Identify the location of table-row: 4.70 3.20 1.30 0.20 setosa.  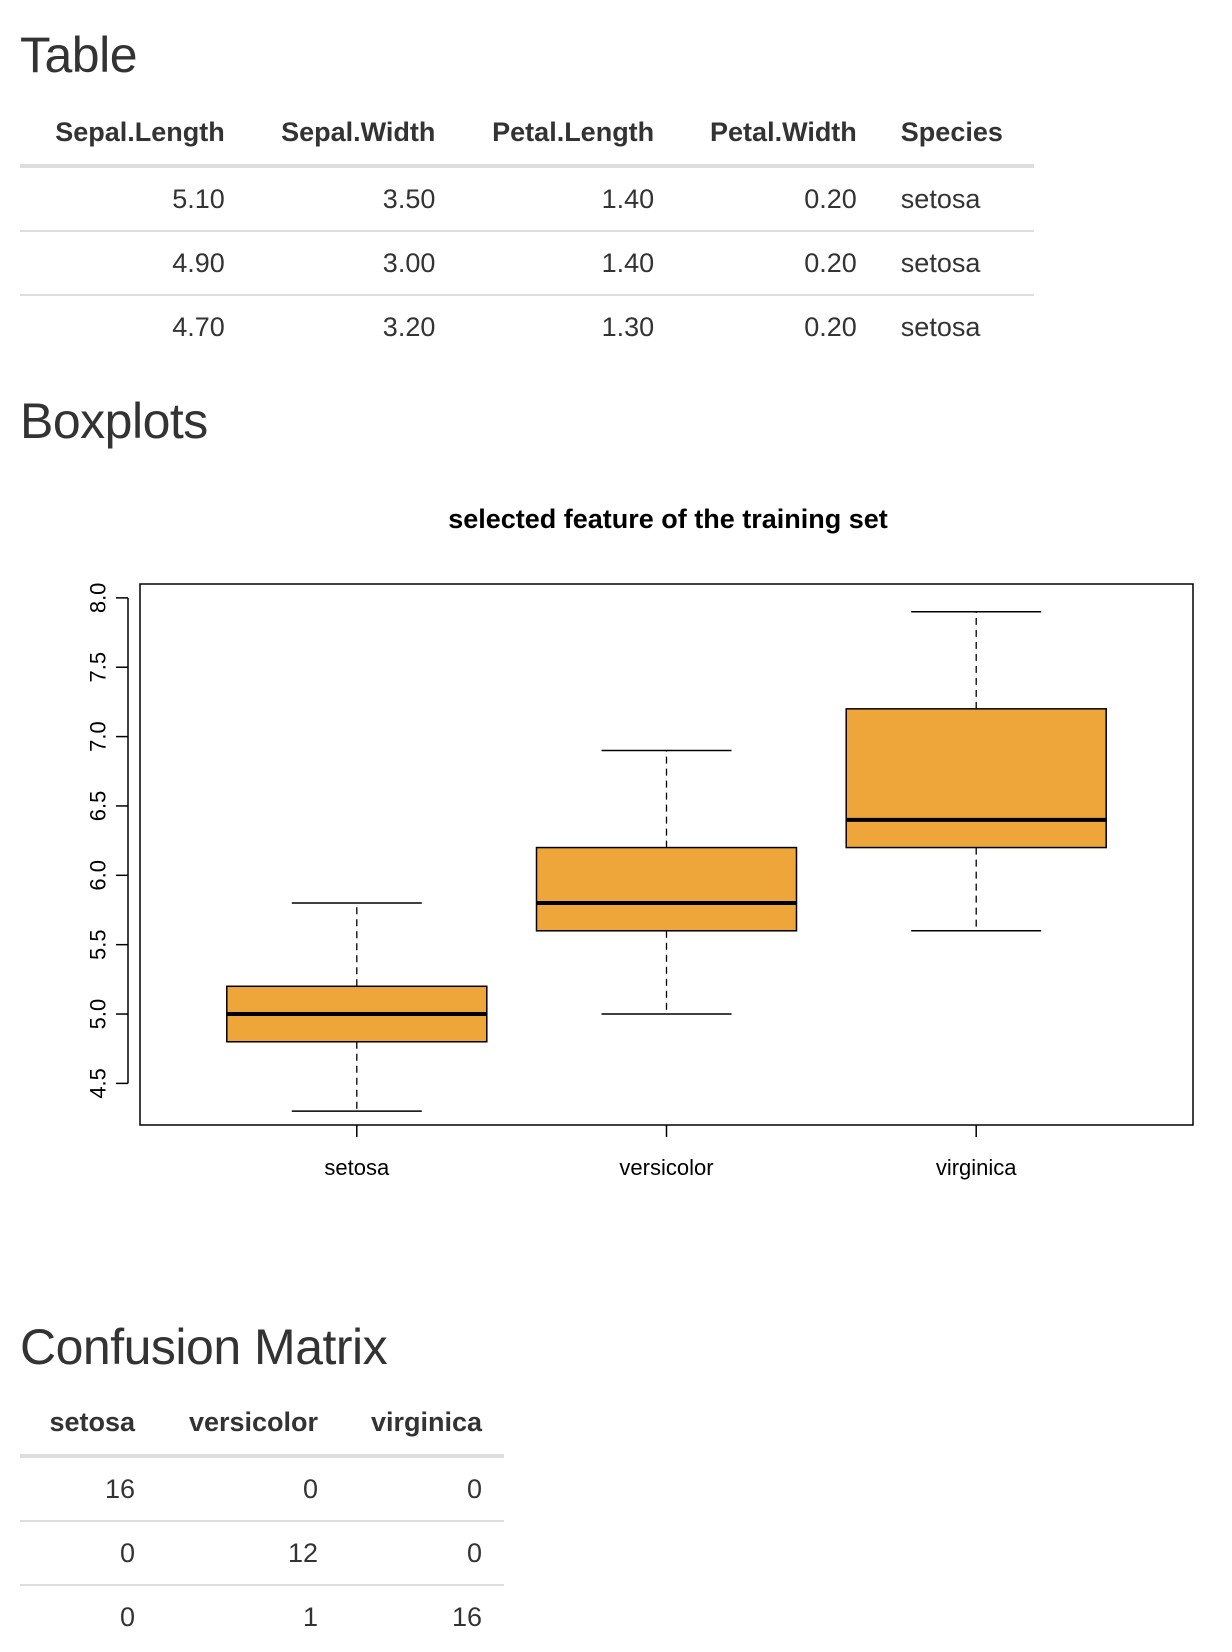
(527, 326).